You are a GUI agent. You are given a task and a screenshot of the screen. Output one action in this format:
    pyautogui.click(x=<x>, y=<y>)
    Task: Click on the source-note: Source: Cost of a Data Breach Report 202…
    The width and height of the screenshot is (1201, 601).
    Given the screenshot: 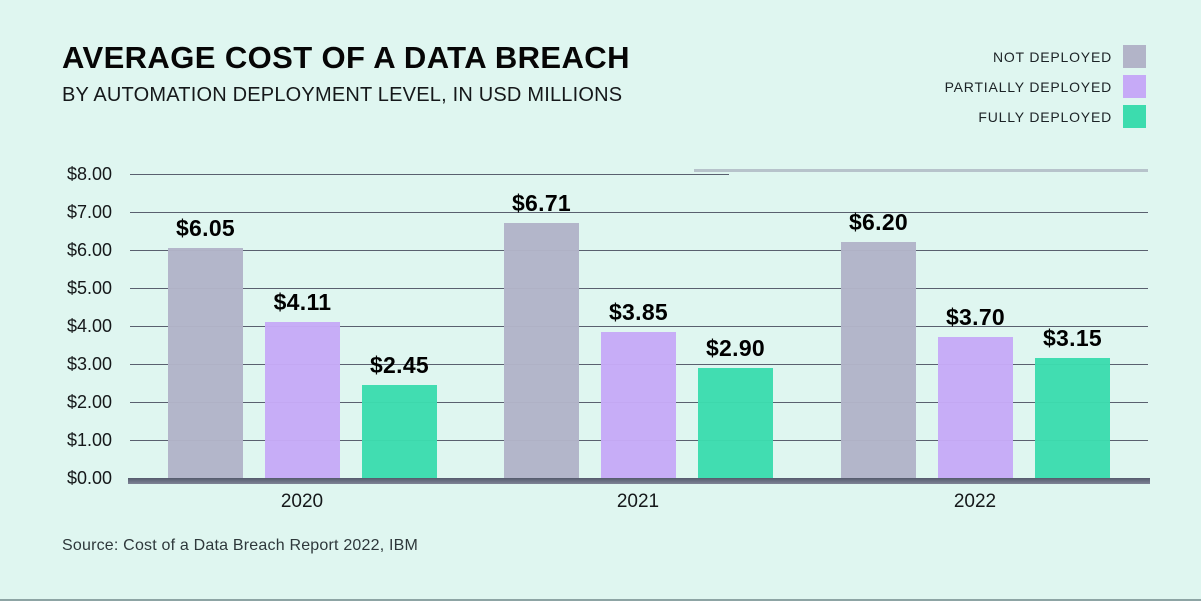 What is the action you would take?
    pyautogui.click(x=240, y=545)
    